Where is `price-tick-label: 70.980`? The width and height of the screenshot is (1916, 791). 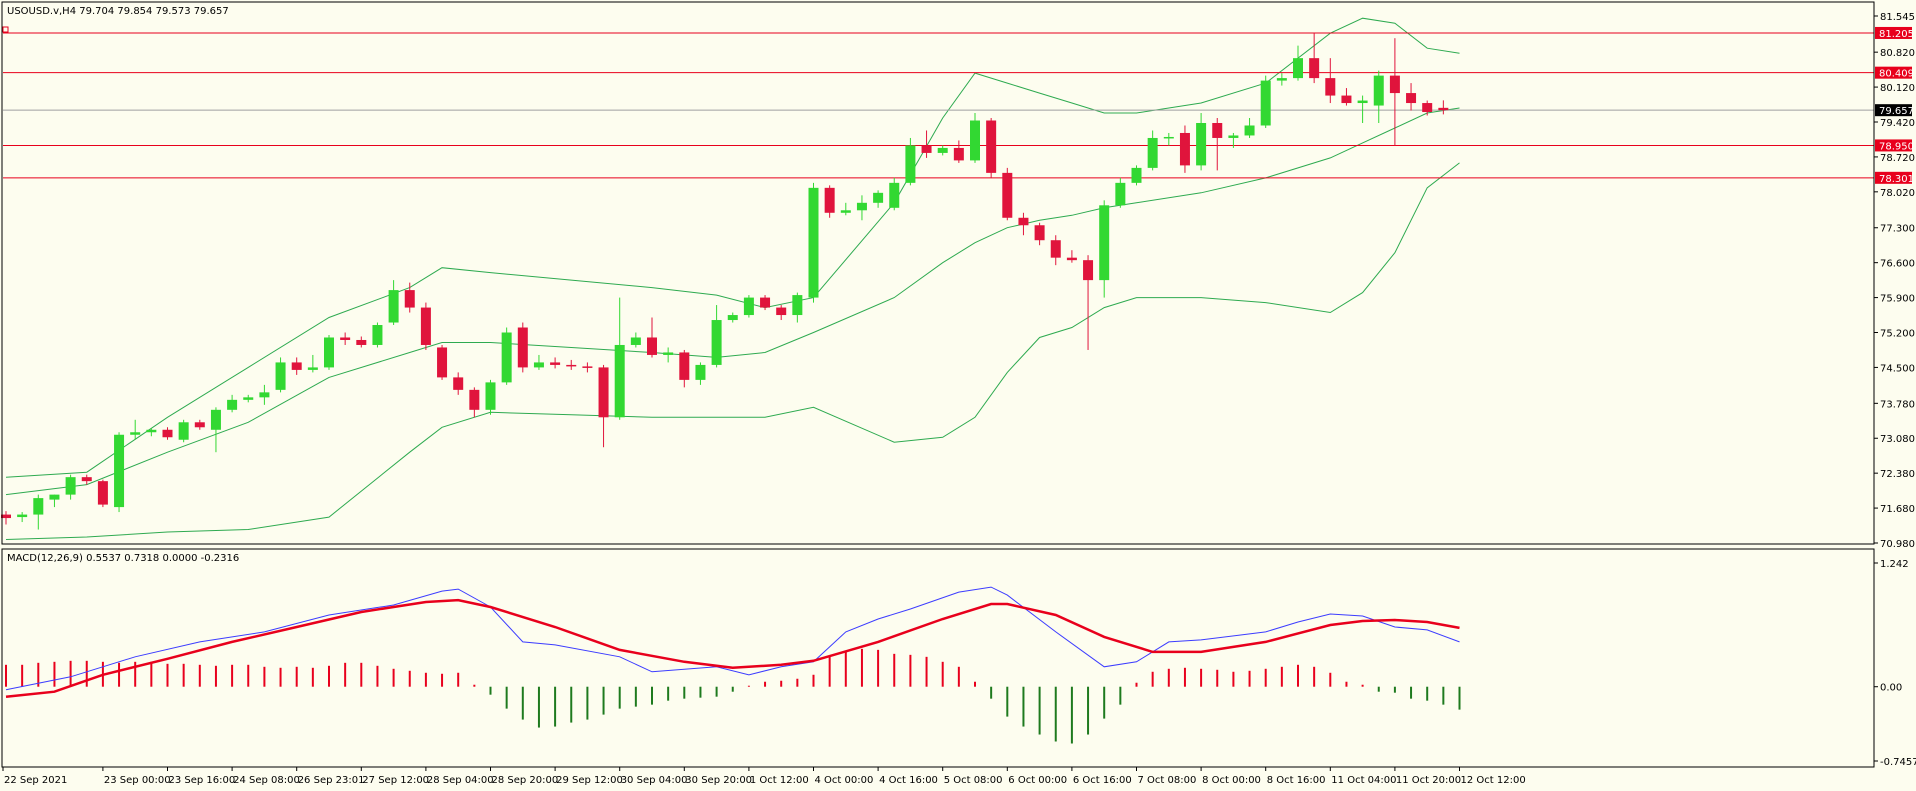 price-tick-label: 70.980 is located at coordinates (1897, 544).